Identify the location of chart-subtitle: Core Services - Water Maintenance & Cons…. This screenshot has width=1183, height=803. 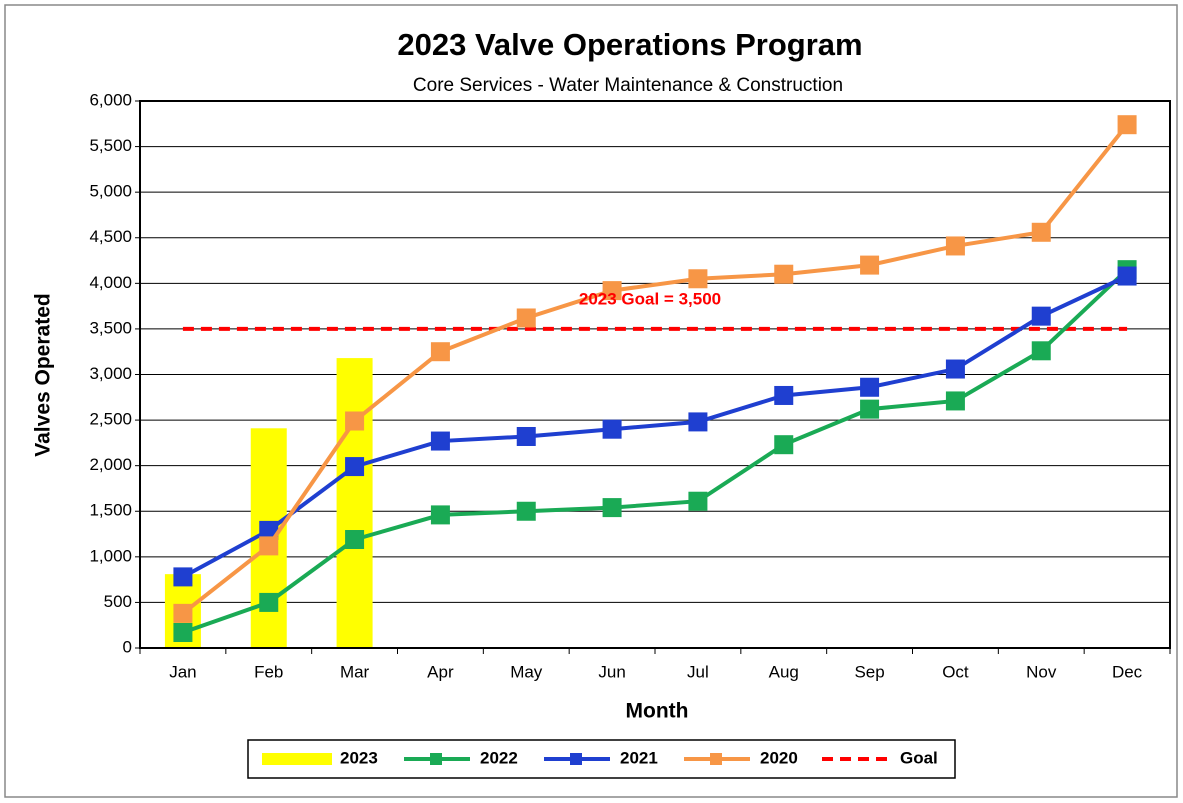
(628, 85).